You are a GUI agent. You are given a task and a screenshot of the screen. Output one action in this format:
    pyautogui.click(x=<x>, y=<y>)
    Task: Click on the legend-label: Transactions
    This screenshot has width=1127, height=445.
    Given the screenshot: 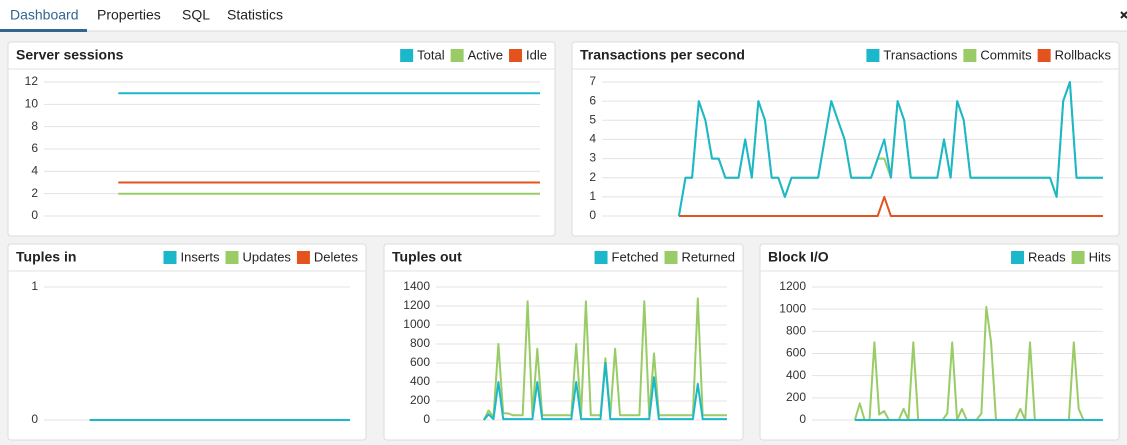 What is the action you would take?
    pyautogui.click(x=920, y=54)
    